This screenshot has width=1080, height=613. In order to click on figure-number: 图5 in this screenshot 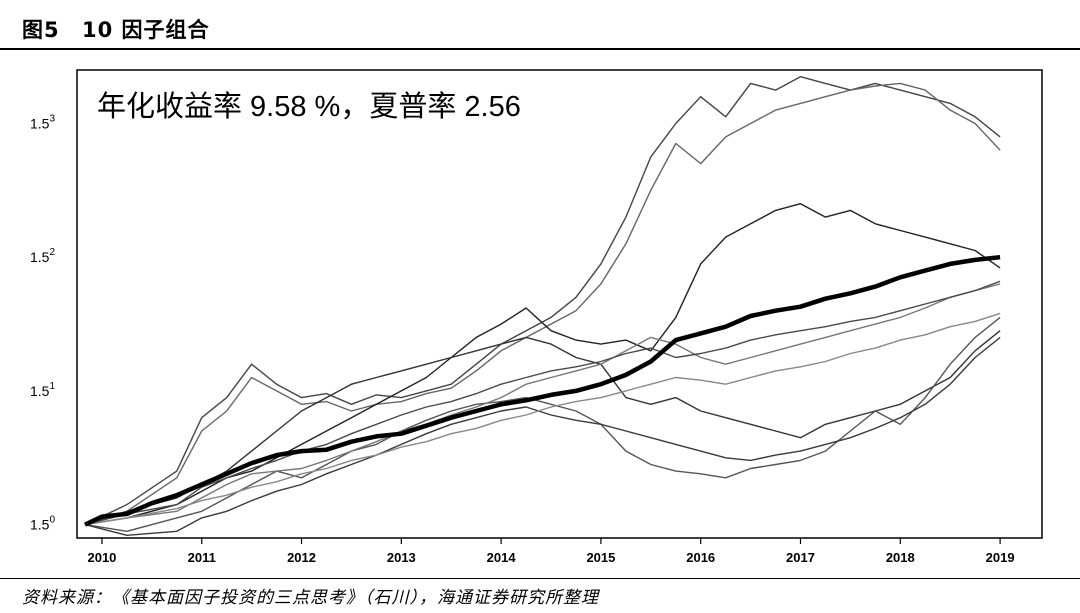, I will do `click(41, 30)`.